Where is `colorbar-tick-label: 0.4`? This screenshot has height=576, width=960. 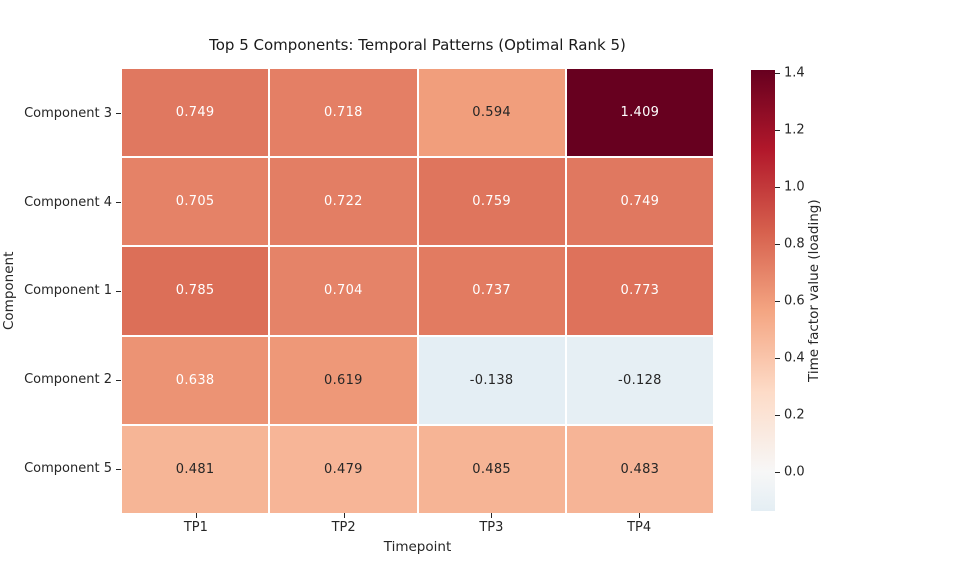 colorbar-tick-label: 0.4 is located at coordinates (794, 358).